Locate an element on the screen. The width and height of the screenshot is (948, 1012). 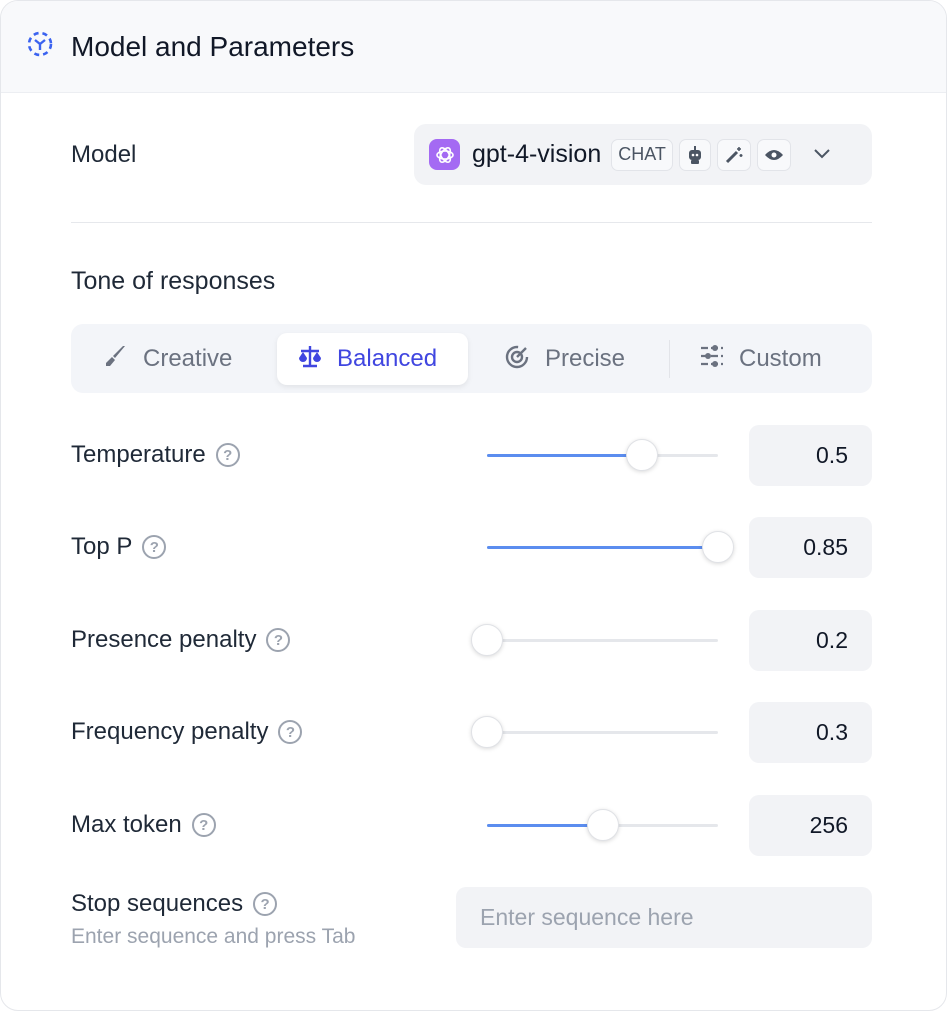
param-row-max-token: Max token? 256 is located at coordinates (471, 825).